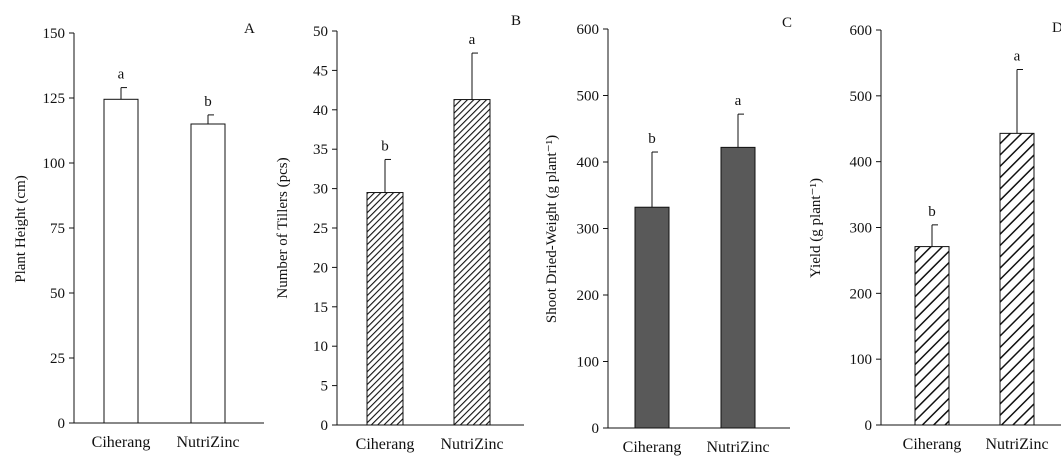  I want to click on panel-c-letter: C, so click(787, 23).